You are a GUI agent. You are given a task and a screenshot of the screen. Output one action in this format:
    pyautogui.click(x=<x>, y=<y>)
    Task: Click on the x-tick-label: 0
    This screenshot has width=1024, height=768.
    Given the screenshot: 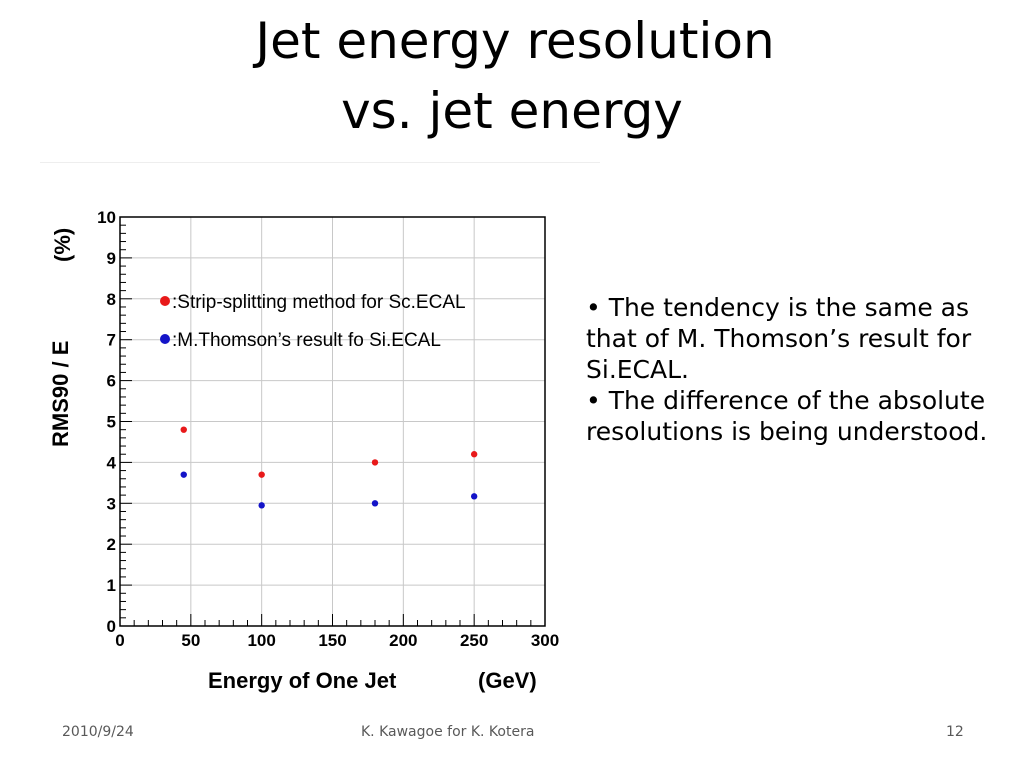 What is the action you would take?
    pyautogui.click(x=119, y=640)
    